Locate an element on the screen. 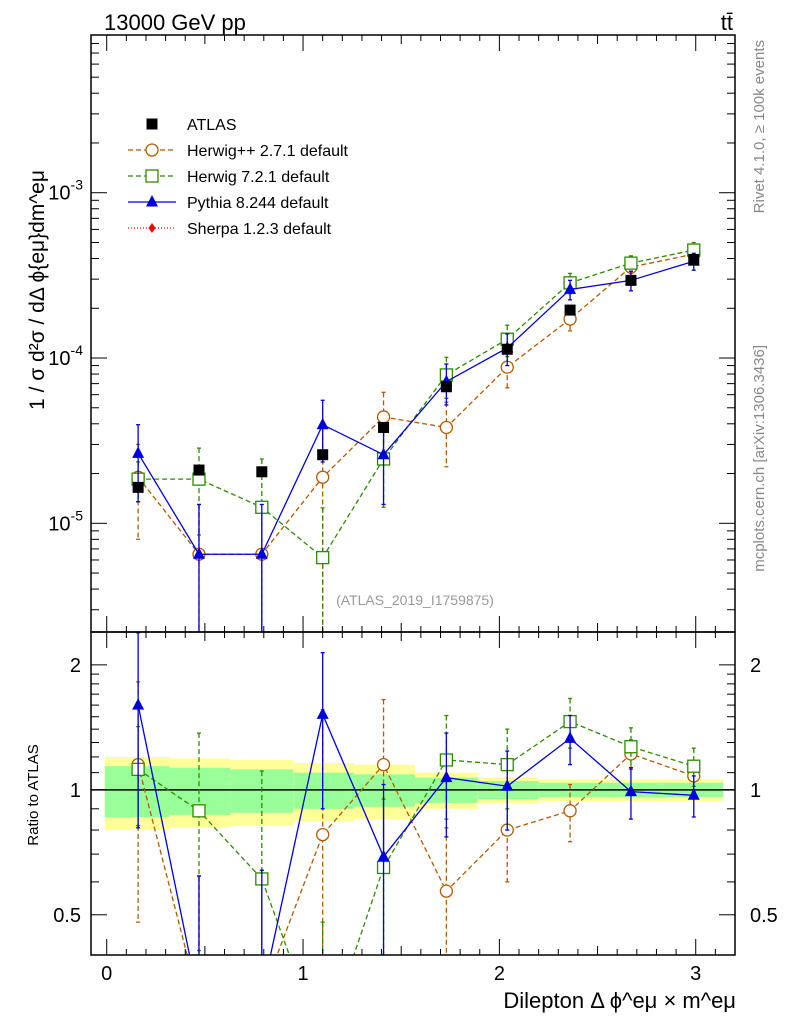 This screenshot has height=1024, width=786. main-y-axis-label: 1 / σ d²σ / dΔ ϕ{eμ}dm^eμ is located at coordinates (37, 290).